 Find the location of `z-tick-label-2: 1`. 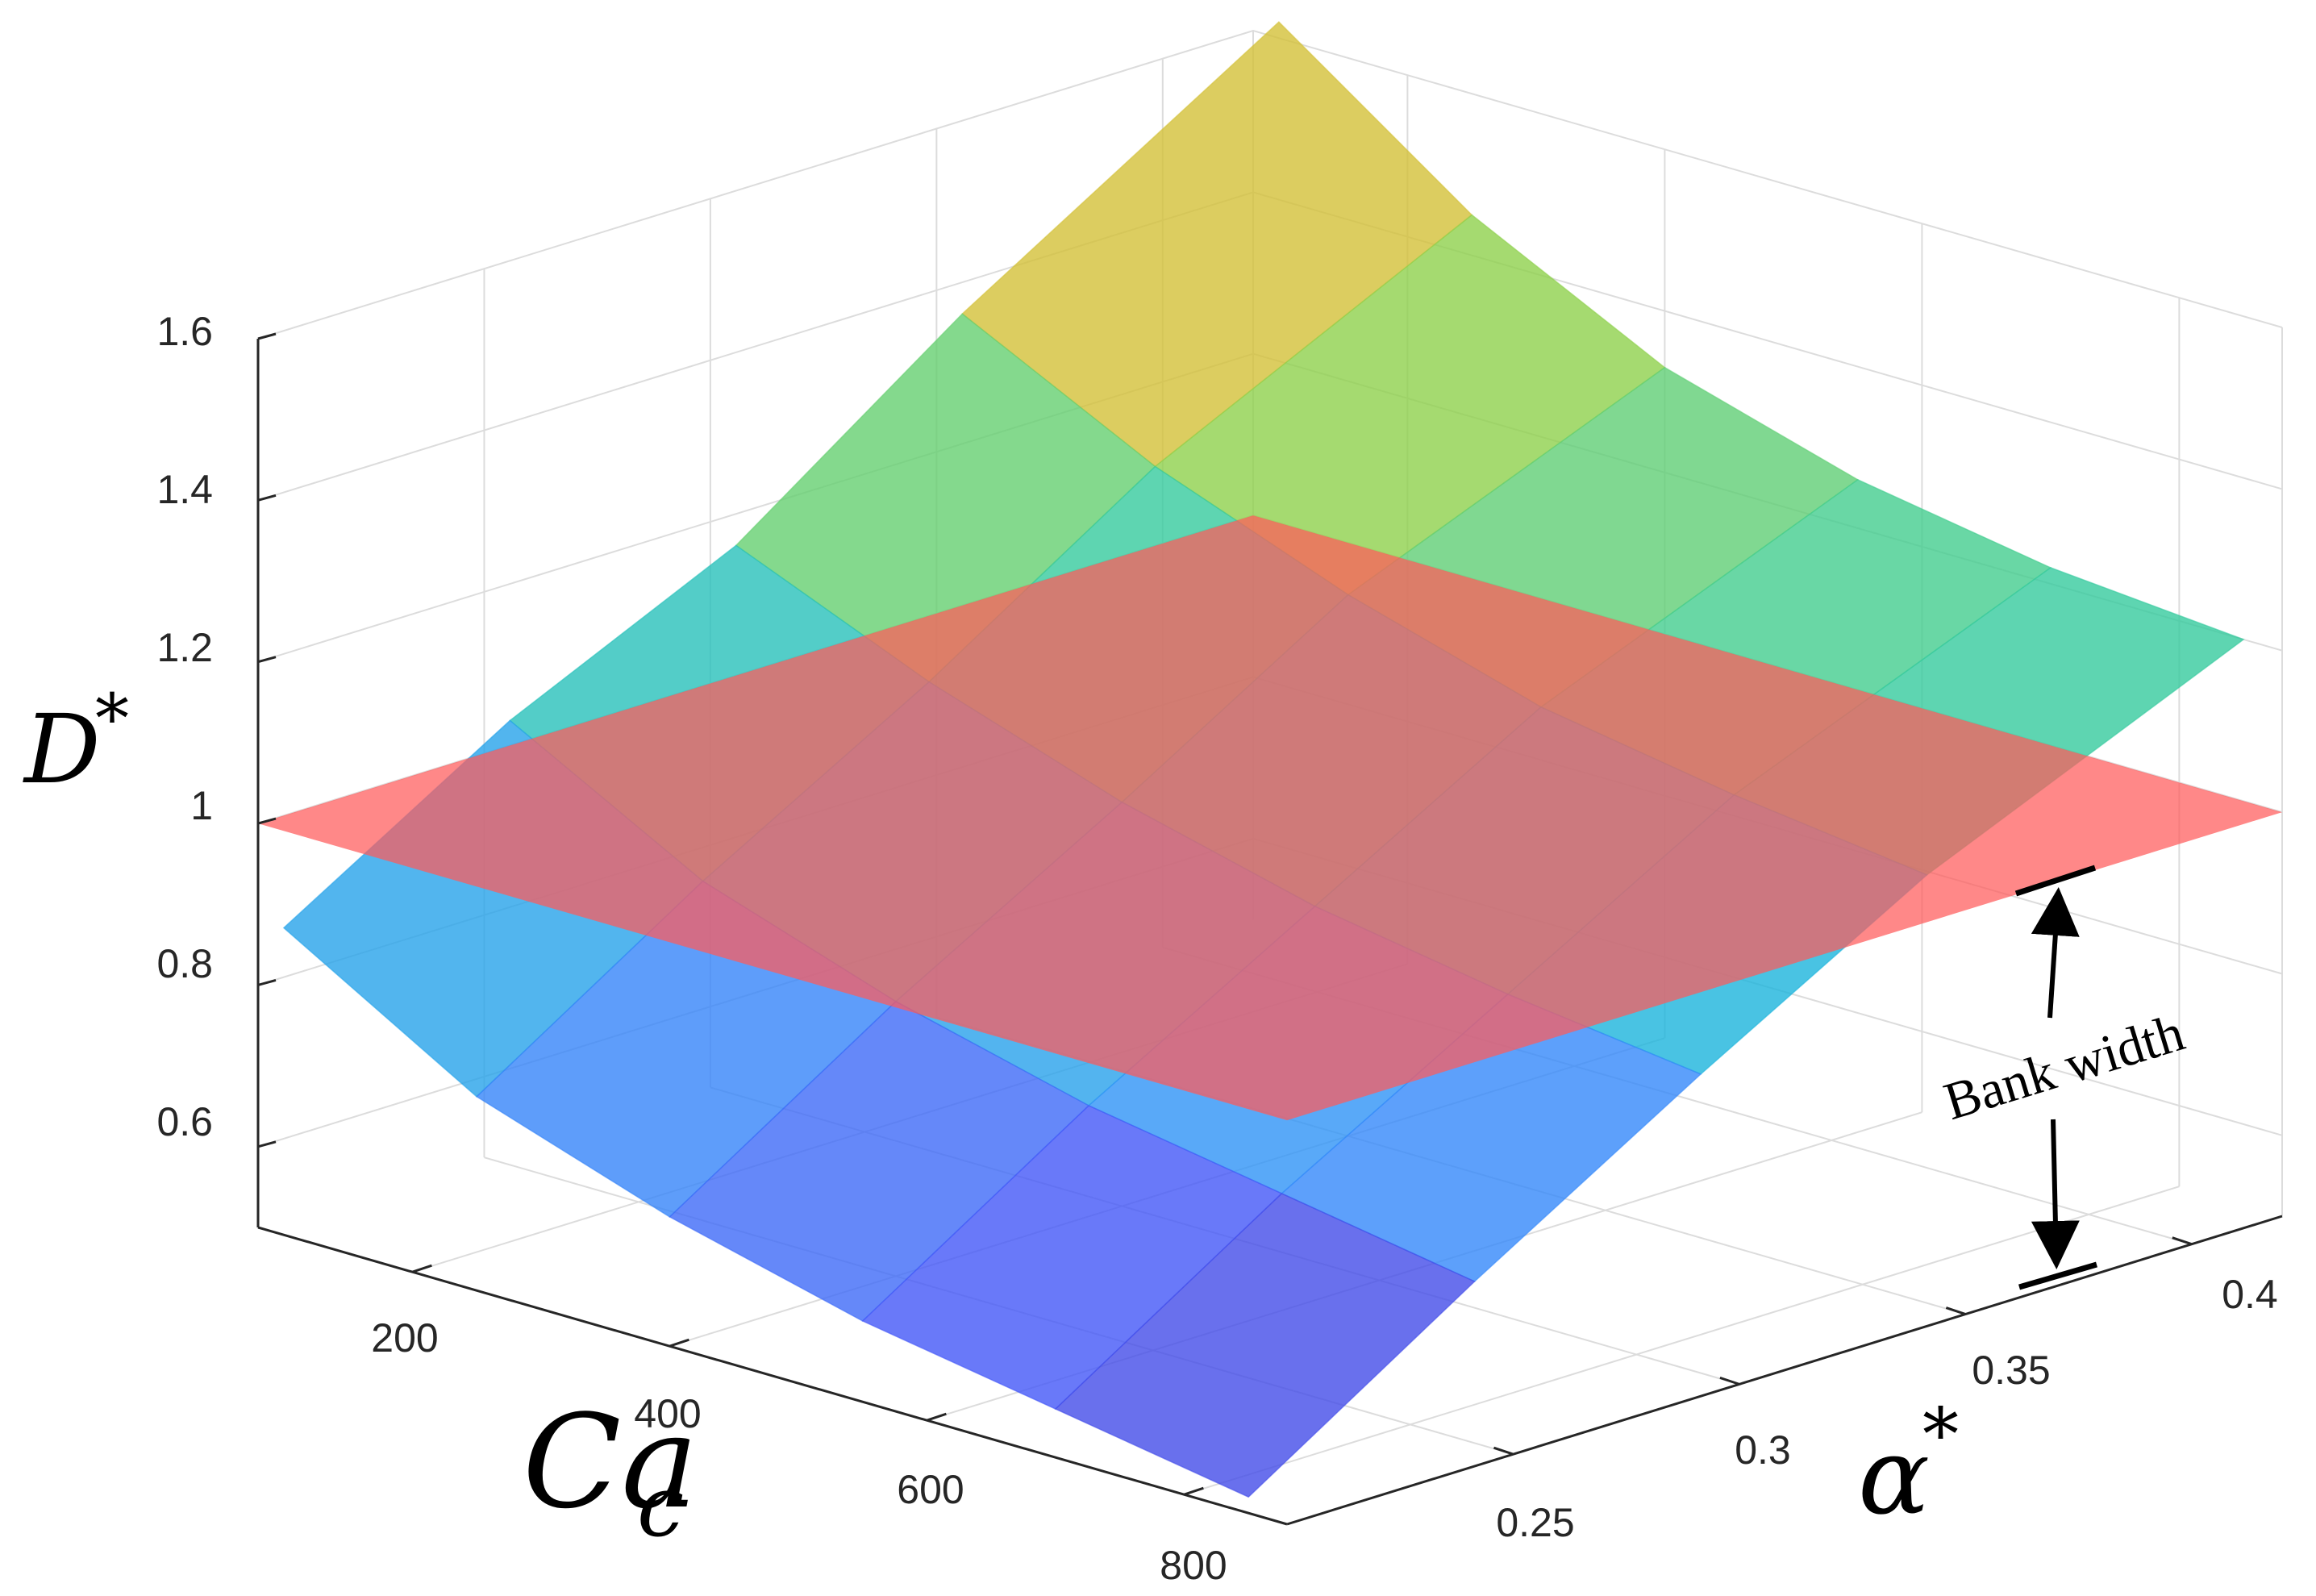

z-tick-label-2: 1 is located at coordinates (202, 805).